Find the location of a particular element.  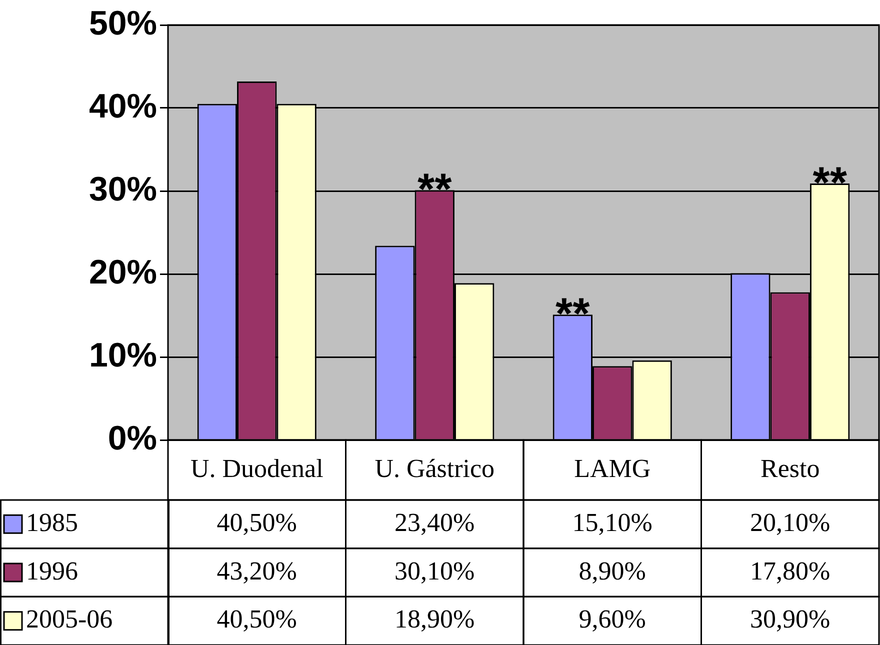

x-tick-label: U. Gástrico is located at coordinates (434, 468).